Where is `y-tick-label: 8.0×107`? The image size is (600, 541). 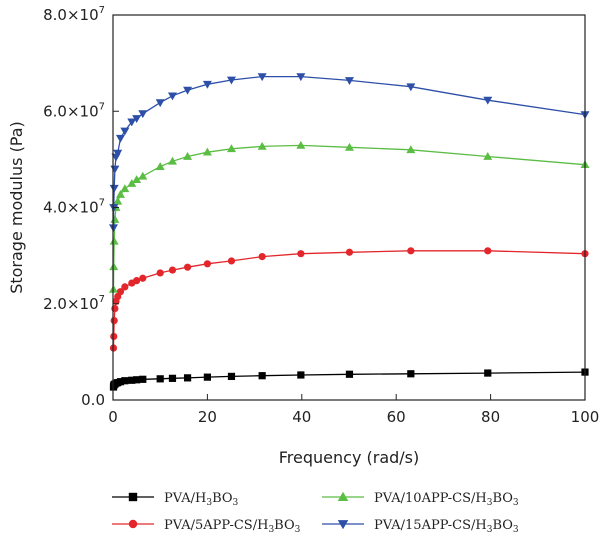 y-tick-label: 8.0×107 is located at coordinates (74, 14).